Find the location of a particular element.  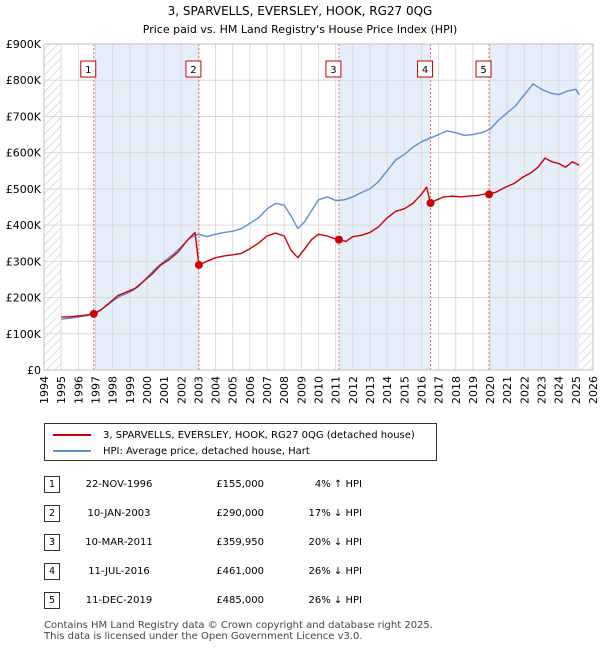

sale-number-badge: 4 is located at coordinates (52, 571).